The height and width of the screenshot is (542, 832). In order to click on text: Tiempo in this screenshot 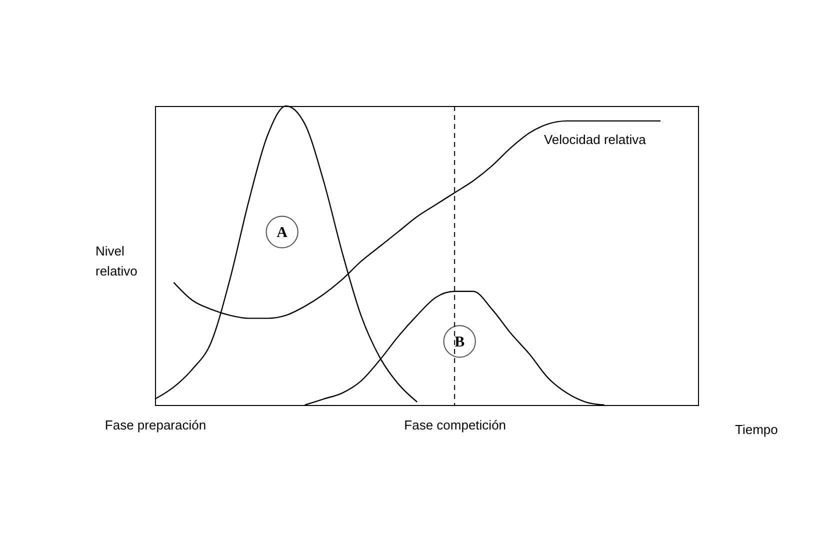, I will do `click(756, 429)`.